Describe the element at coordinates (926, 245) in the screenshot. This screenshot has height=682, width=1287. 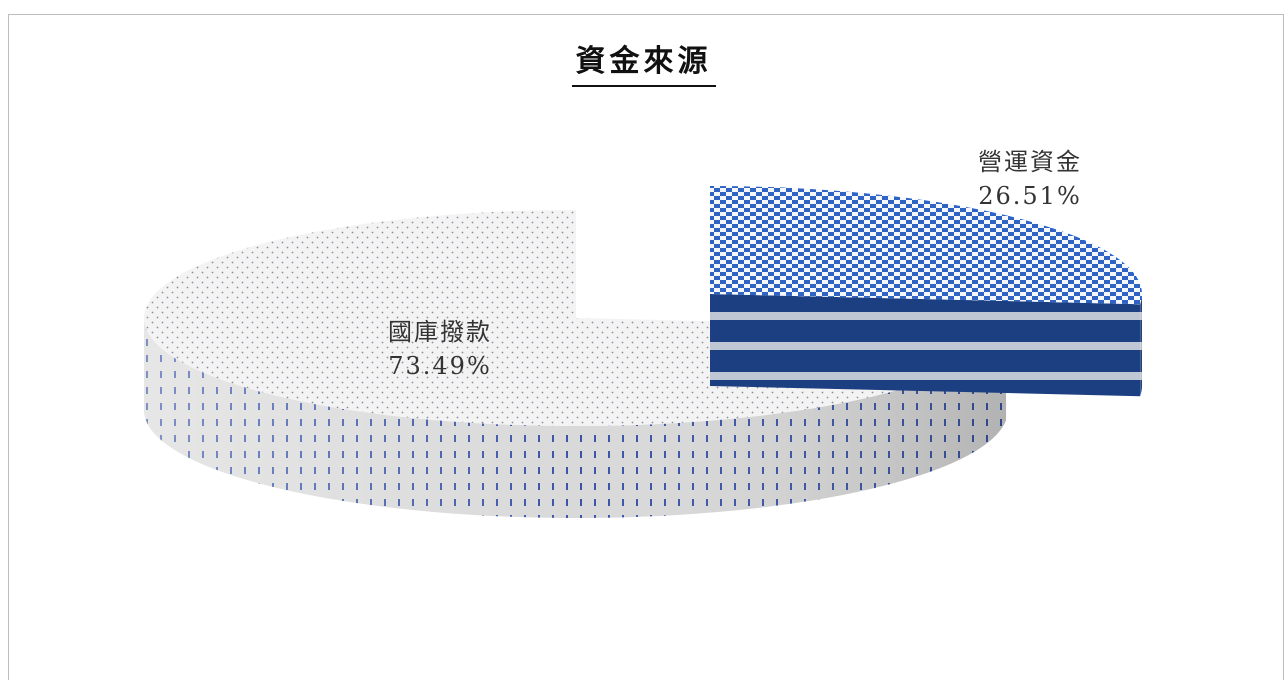
I see `pie-slice-top` at that location.